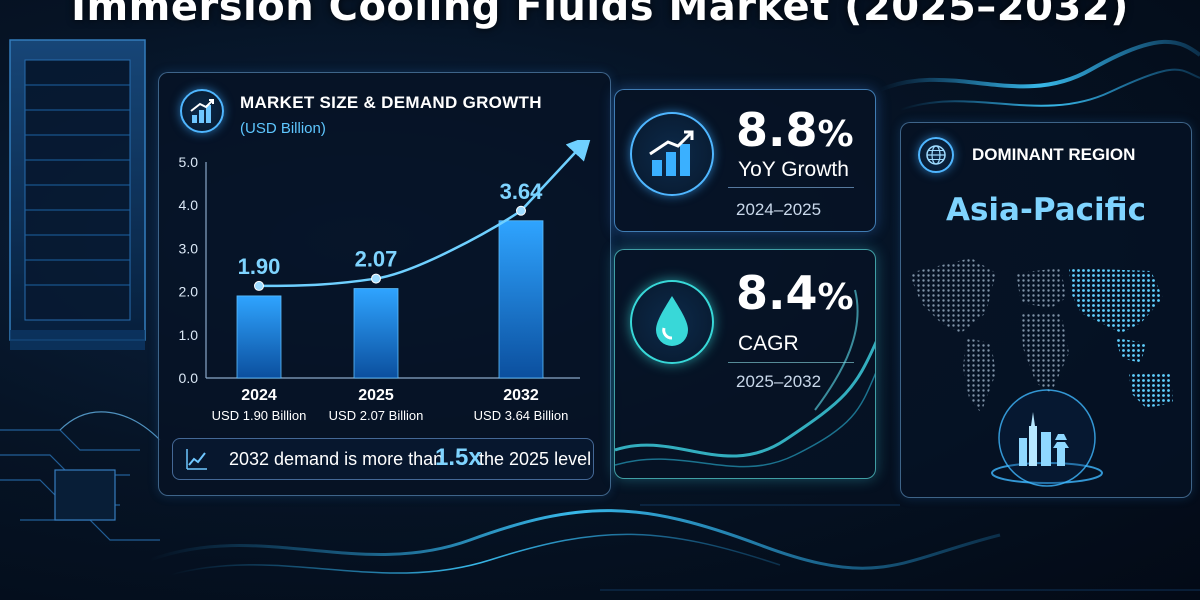 This screenshot has width=1200, height=600. What do you see at coordinates (521, 395) in the screenshot?
I see `category-label-2032: 2032` at bounding box center [521, 395].